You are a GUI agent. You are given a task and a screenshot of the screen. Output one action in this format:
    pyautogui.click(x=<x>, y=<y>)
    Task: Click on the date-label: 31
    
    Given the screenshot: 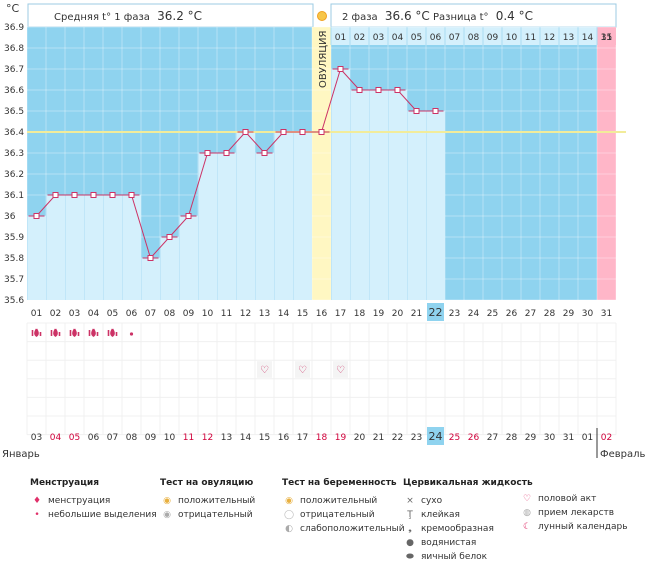 What is the action you would take?
    pyautogui.click(x=568, y=438)
    